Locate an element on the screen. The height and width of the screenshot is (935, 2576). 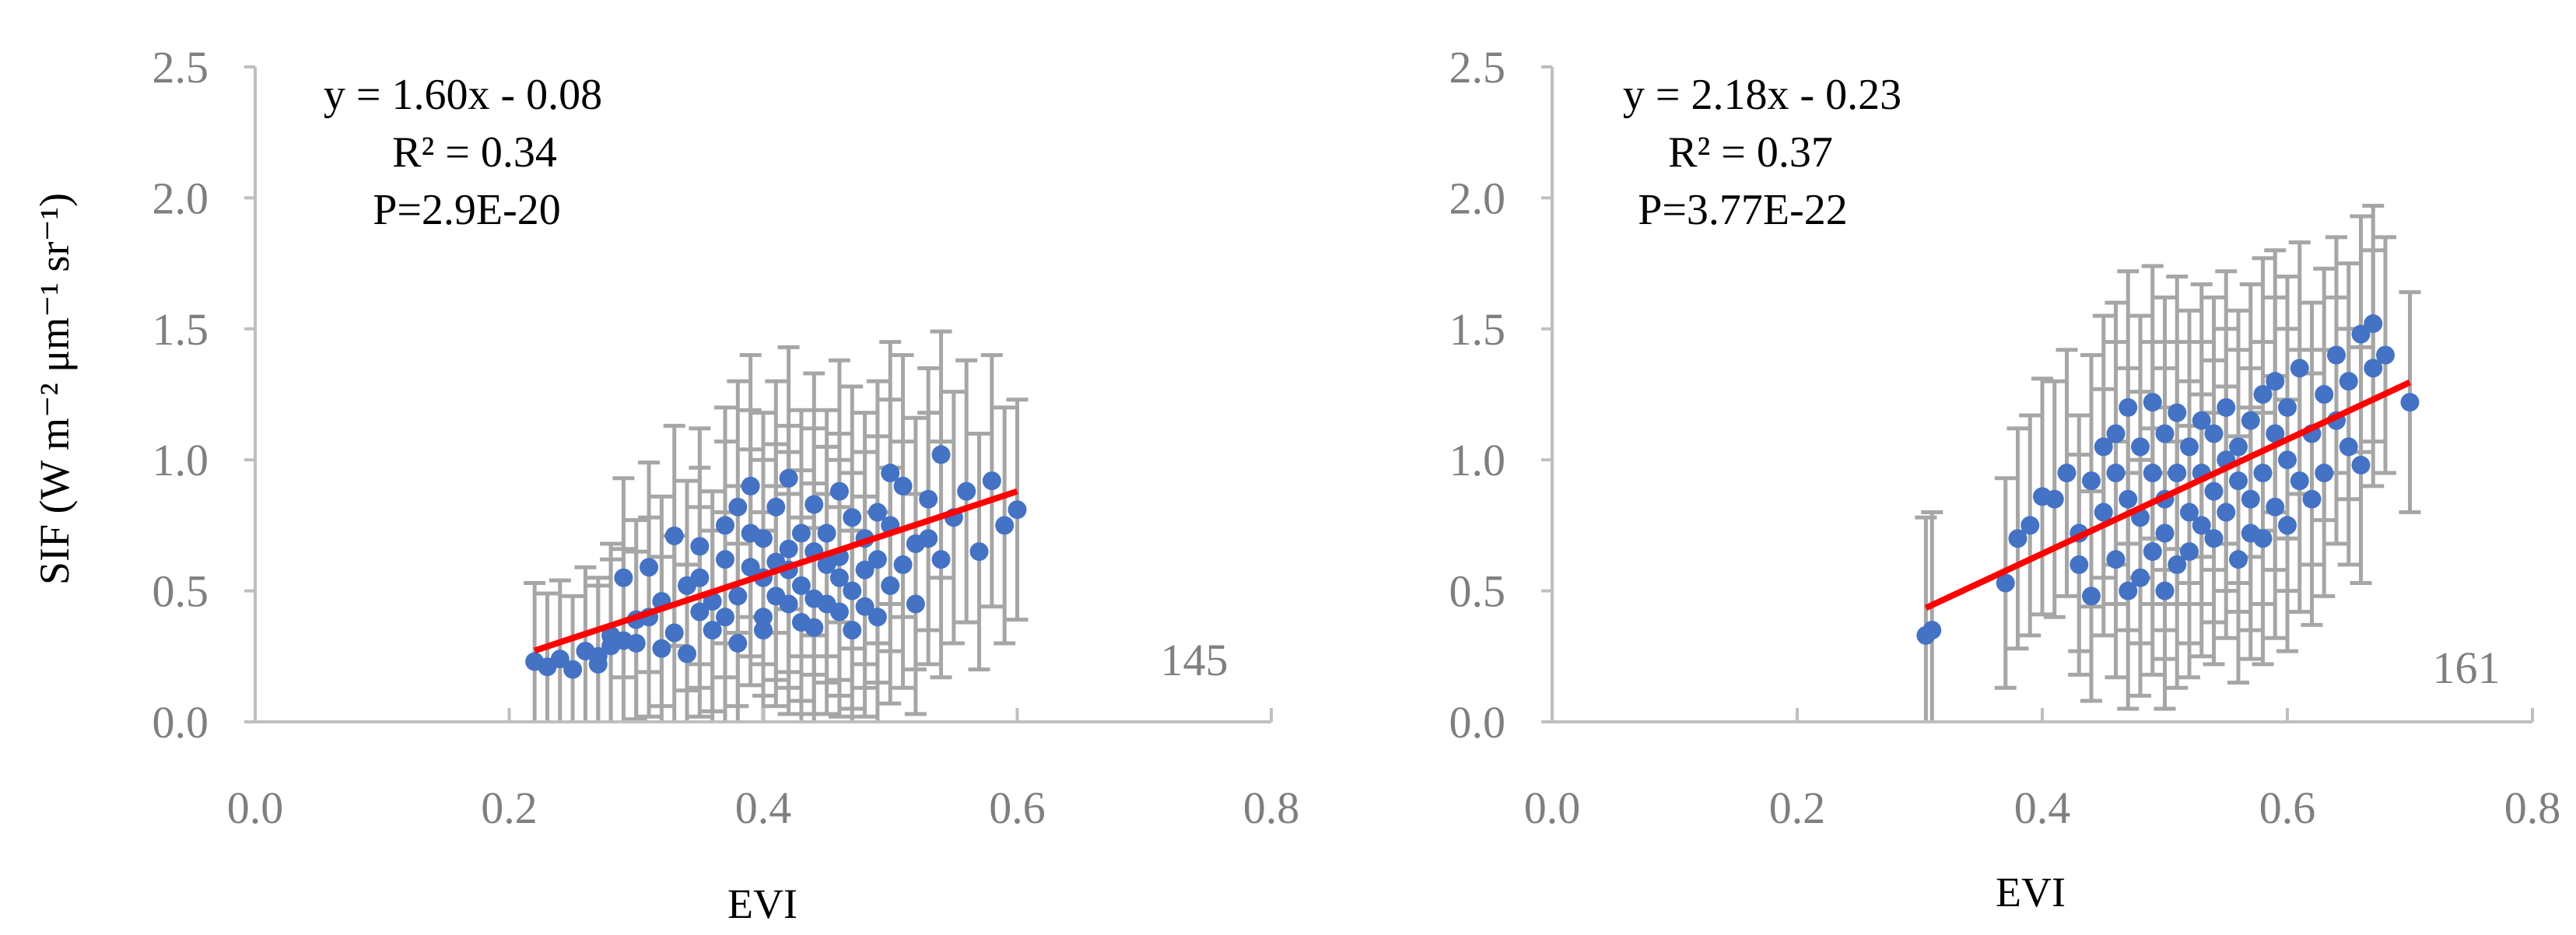
y-tick-label: 1.0 is located at coordinates (1477, 460).